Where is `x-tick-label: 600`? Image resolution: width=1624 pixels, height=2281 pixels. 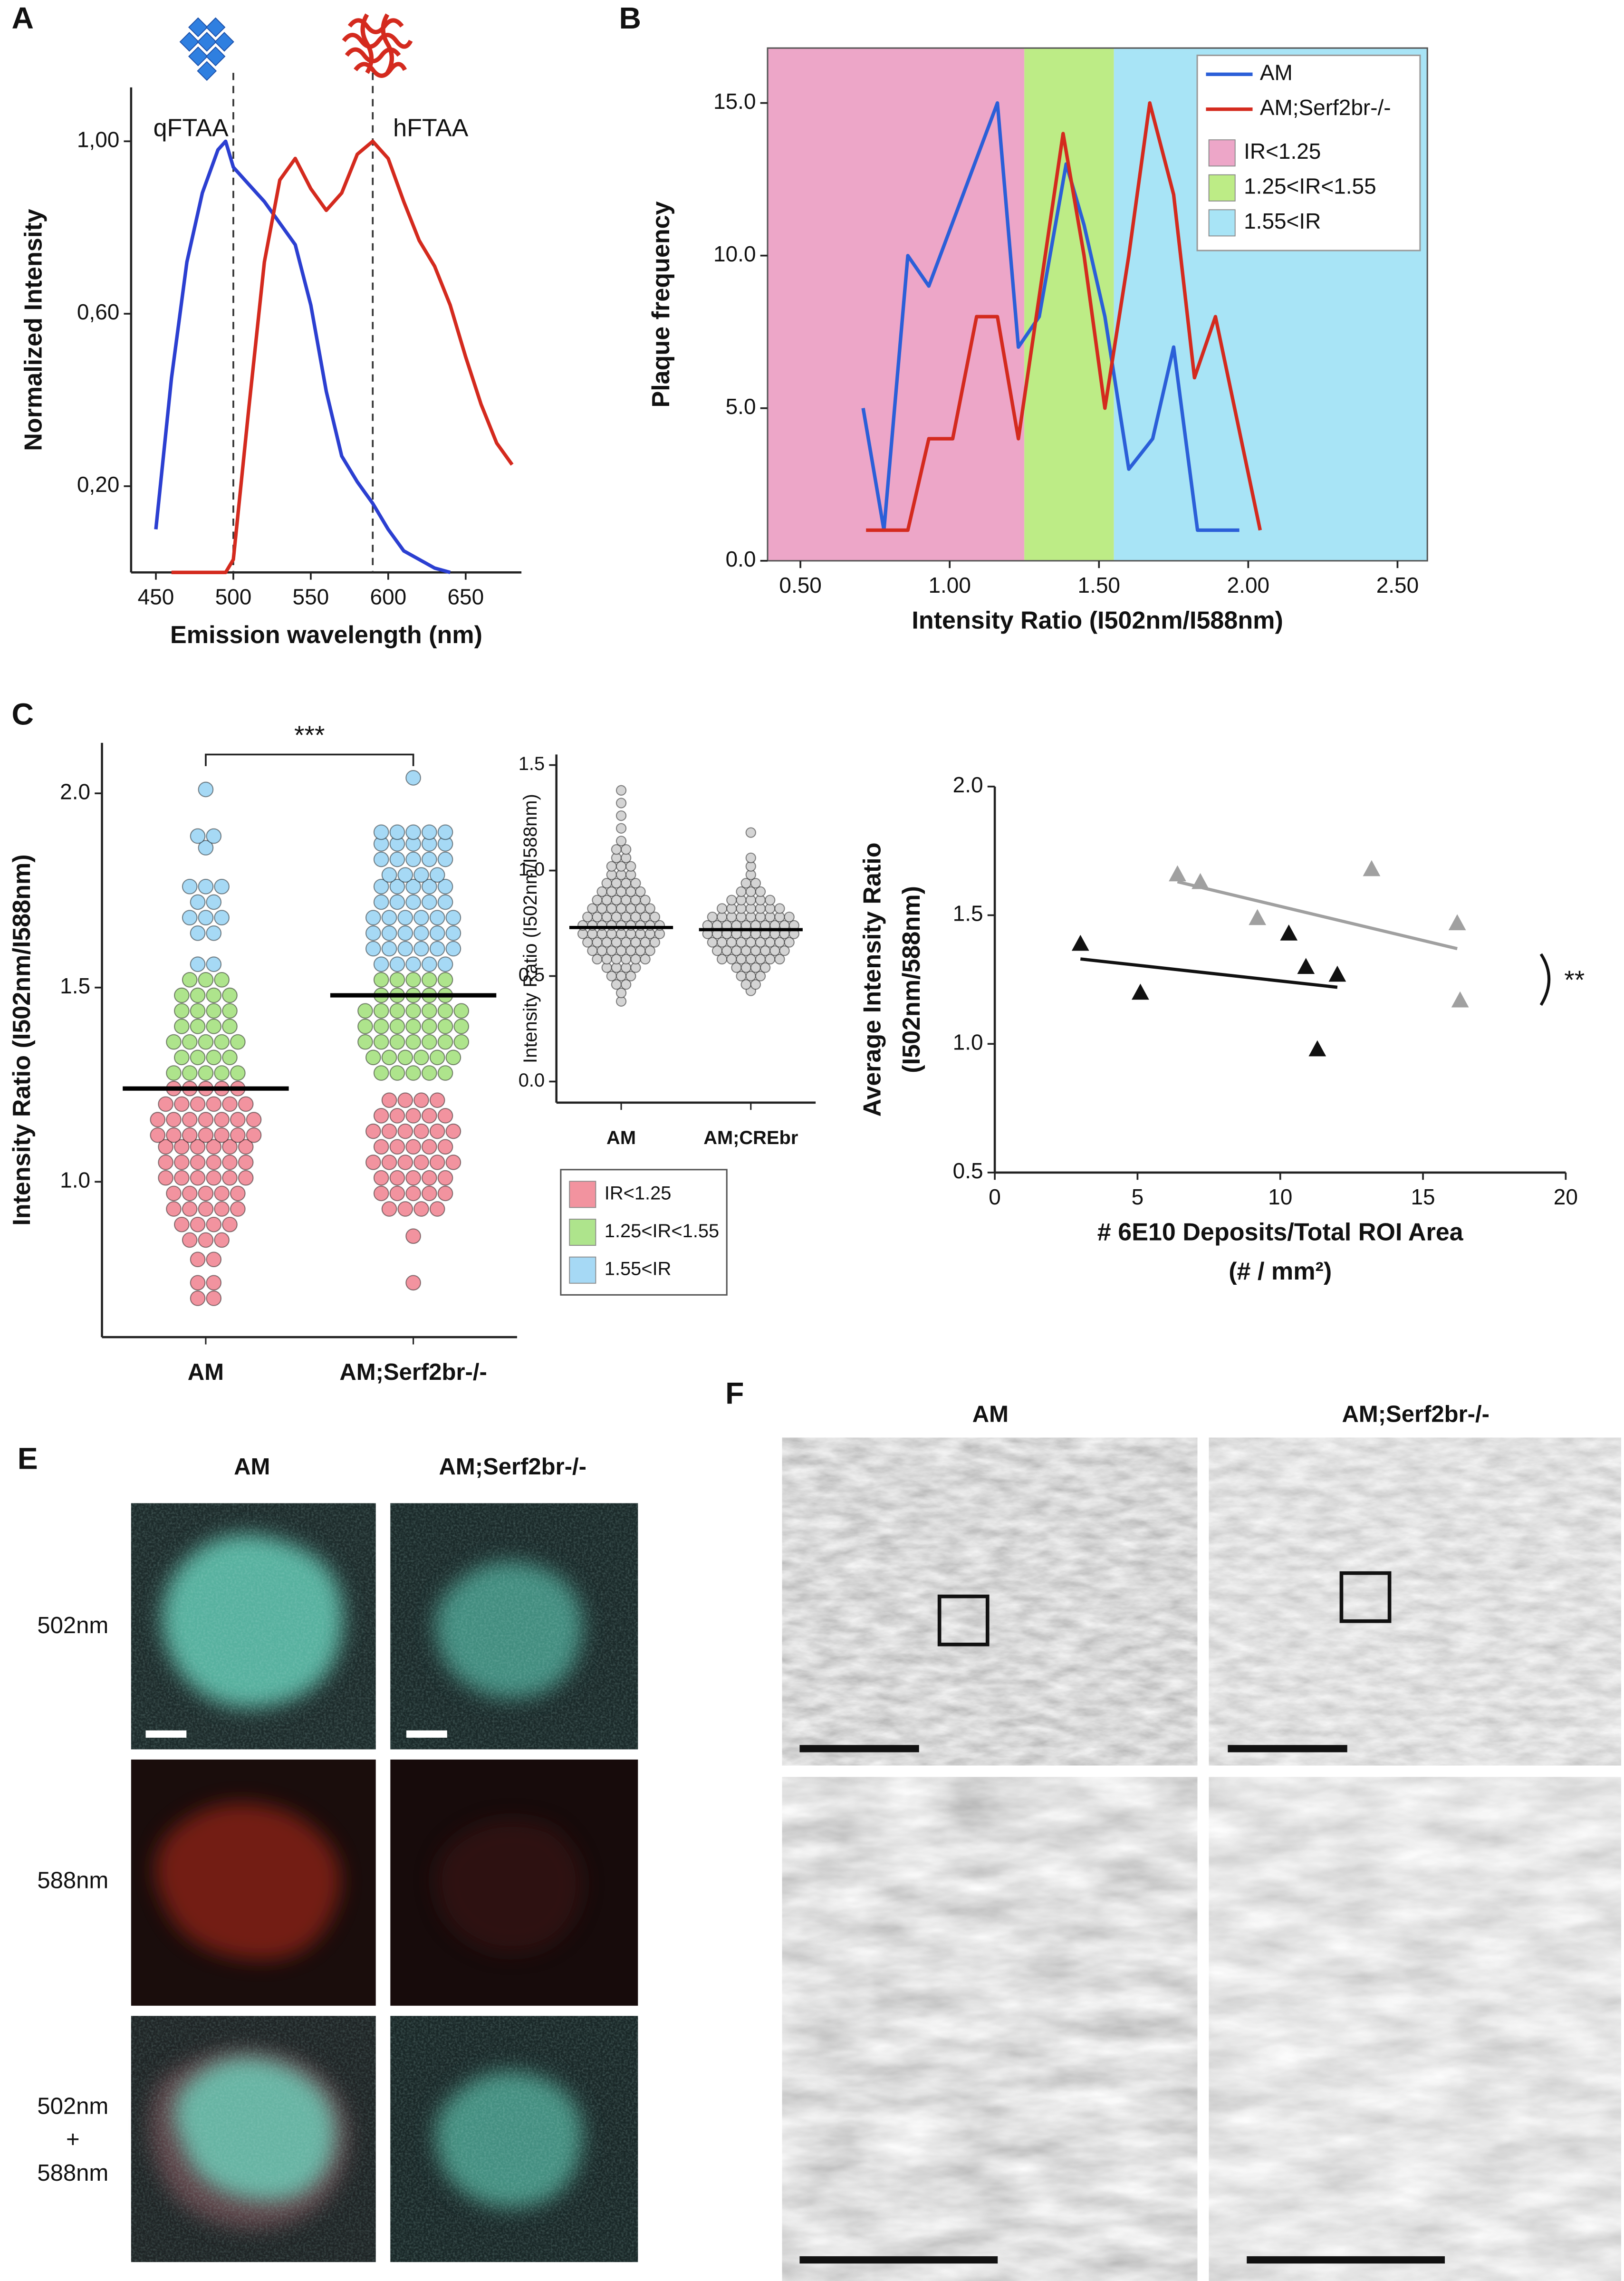
x-tick-label: 600 is located at coordinates (388, 597).